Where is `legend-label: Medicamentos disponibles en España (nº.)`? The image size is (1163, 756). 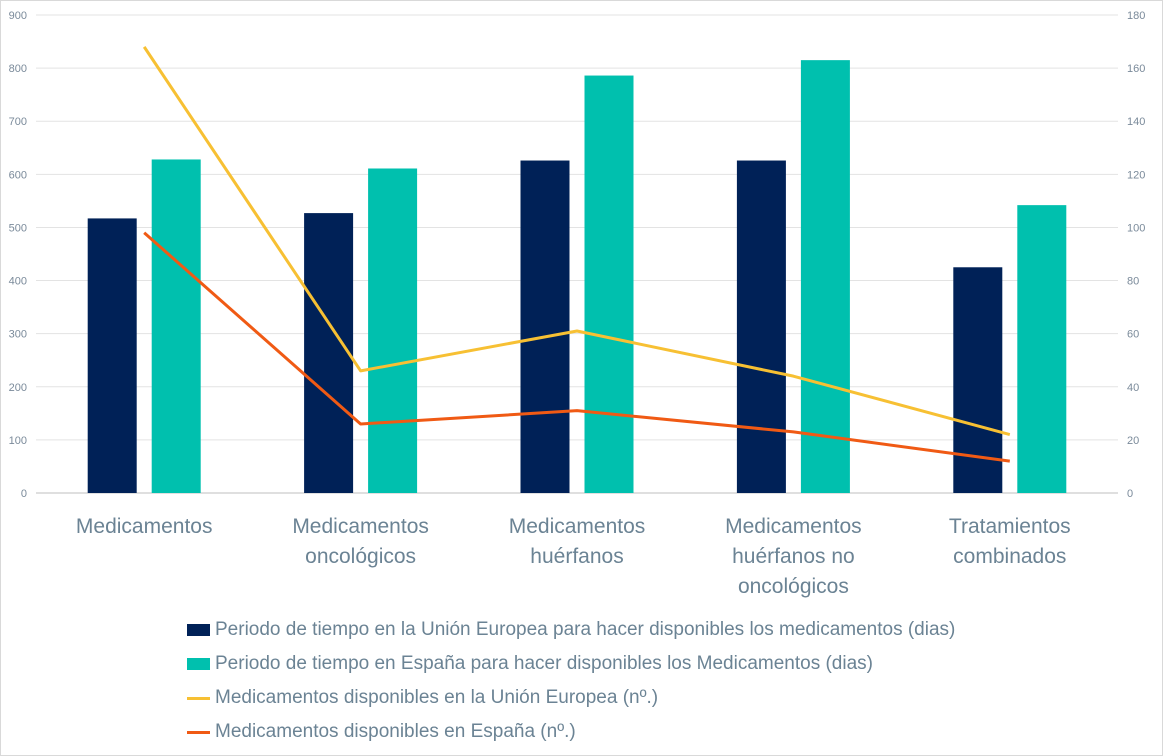 legend-label: Medicamentos disponibles en España (nº.) is located at coordinates (395, 731).